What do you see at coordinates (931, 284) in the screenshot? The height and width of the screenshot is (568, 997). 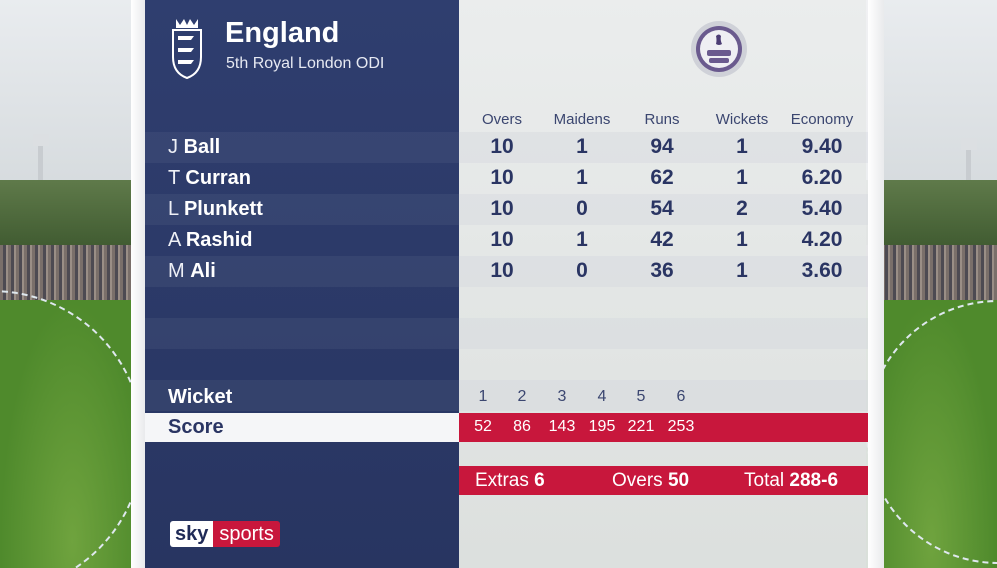 I see `stadium-background-right` at bounding box center [931, 284].